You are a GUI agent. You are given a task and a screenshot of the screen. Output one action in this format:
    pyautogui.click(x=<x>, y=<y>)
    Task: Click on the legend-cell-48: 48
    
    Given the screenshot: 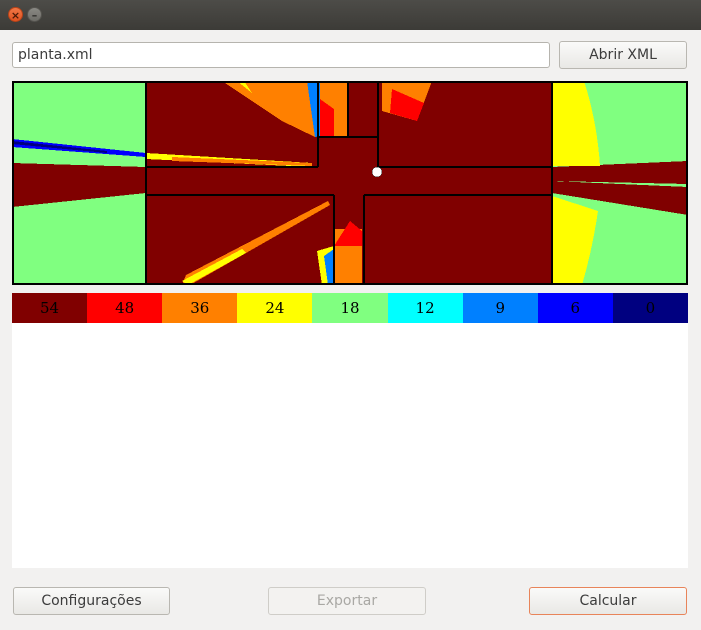 What is the action you would take?
    pyautogui.click(x=125, y=308)
    